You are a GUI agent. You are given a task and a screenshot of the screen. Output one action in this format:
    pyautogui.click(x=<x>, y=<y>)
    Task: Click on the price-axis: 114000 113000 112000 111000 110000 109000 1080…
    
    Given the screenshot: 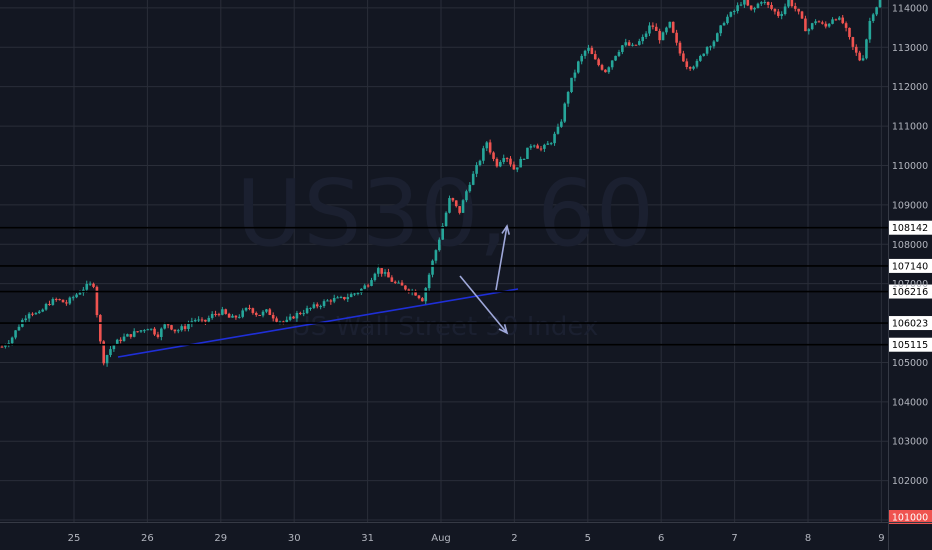 What is the action you would take?
    pyautogui.click(x=910, y=275)
    